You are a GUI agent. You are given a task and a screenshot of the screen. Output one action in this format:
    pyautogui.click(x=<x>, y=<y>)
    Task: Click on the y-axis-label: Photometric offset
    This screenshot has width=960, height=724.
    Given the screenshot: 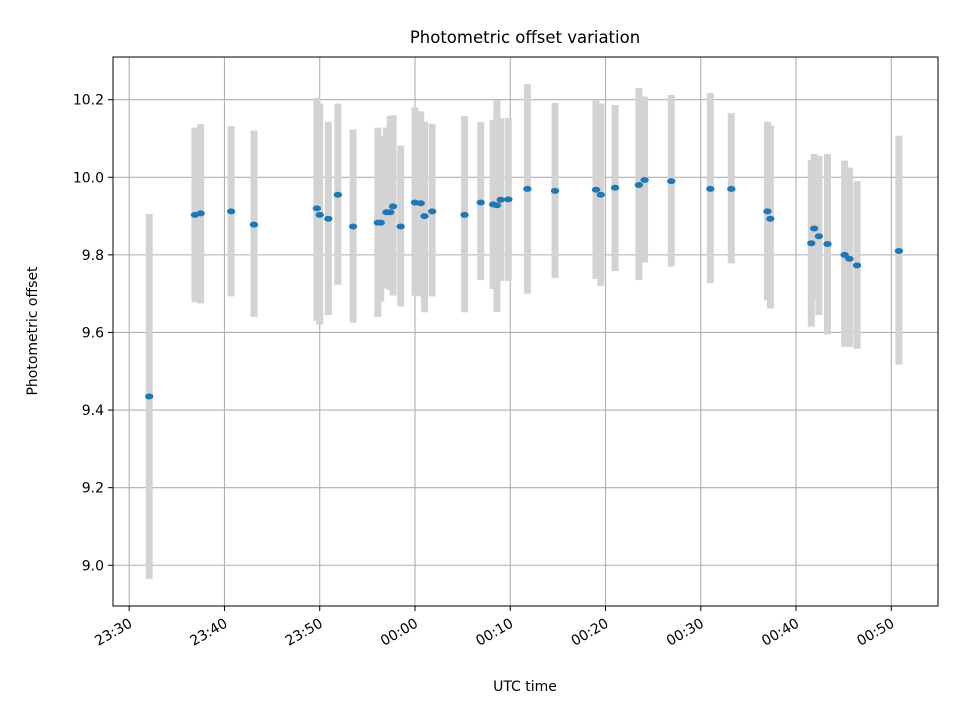 What is the action you would take?
    pyautogui.click(x=33, y=331)
    